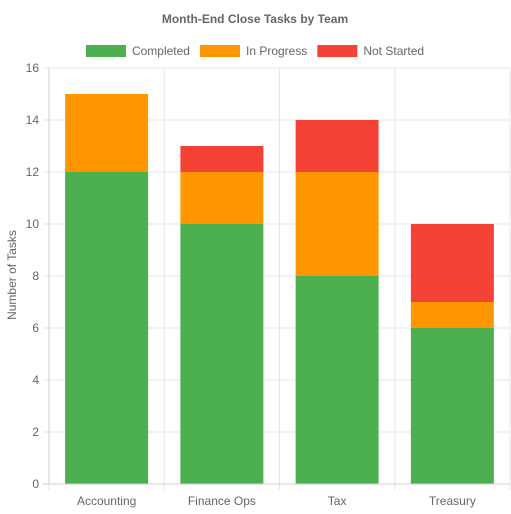  What do you see at coordinates (35, 432) in the screenshot?
I see `y-tick-label: 2` at bounding box center [35, 432].